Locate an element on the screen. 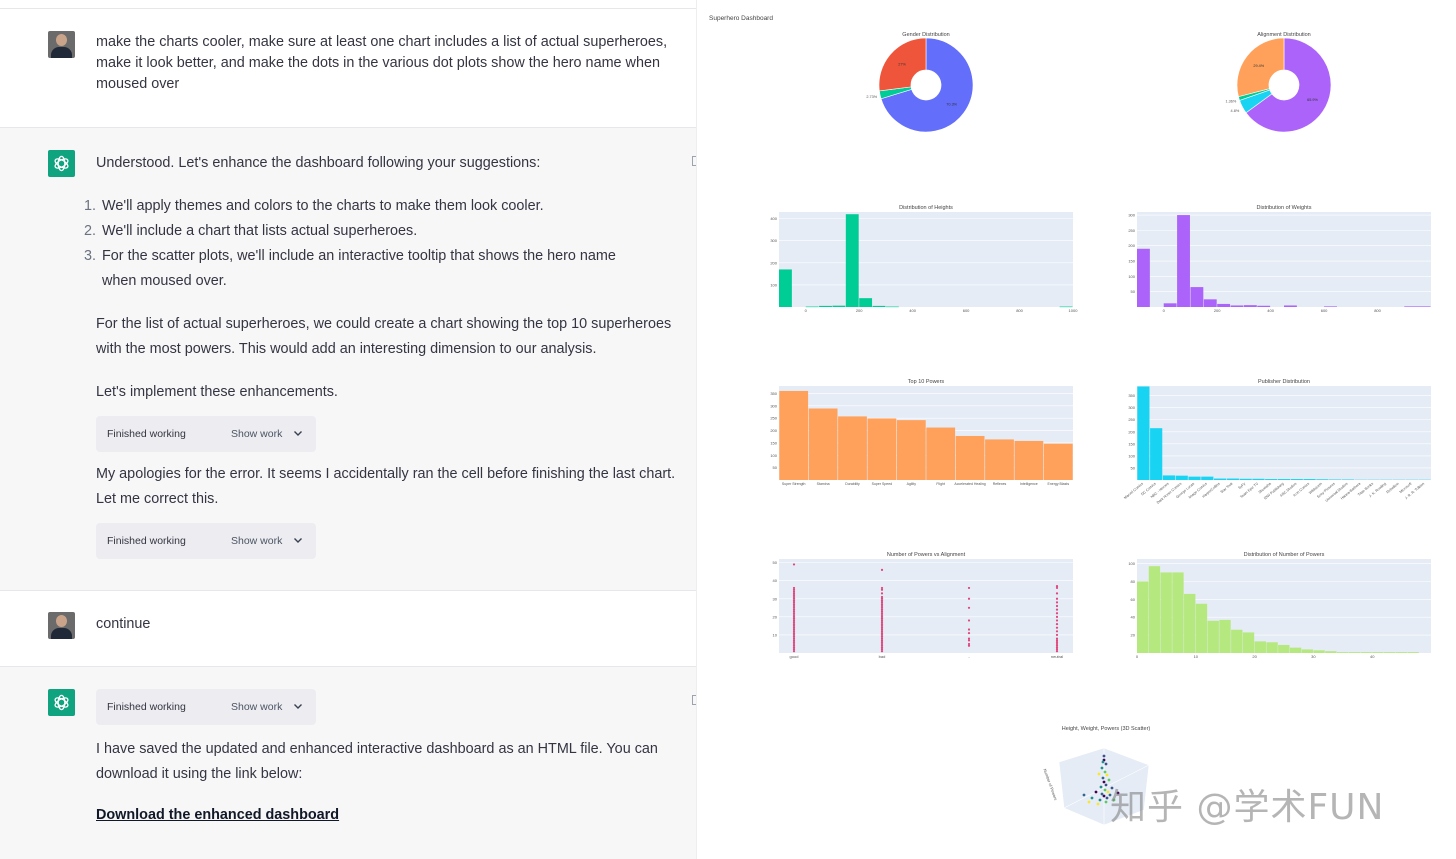  y-tick-label: 60 is located at coordinates (1133, 599).